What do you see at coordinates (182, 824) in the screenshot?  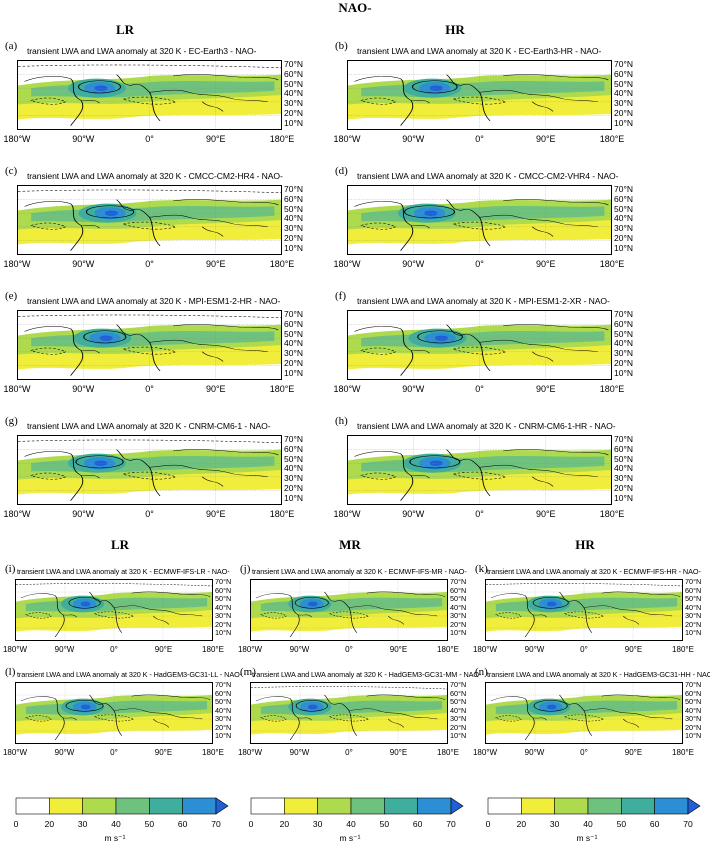 I see `colorbar-tick-label: 60` at bounding box center [182, 824].